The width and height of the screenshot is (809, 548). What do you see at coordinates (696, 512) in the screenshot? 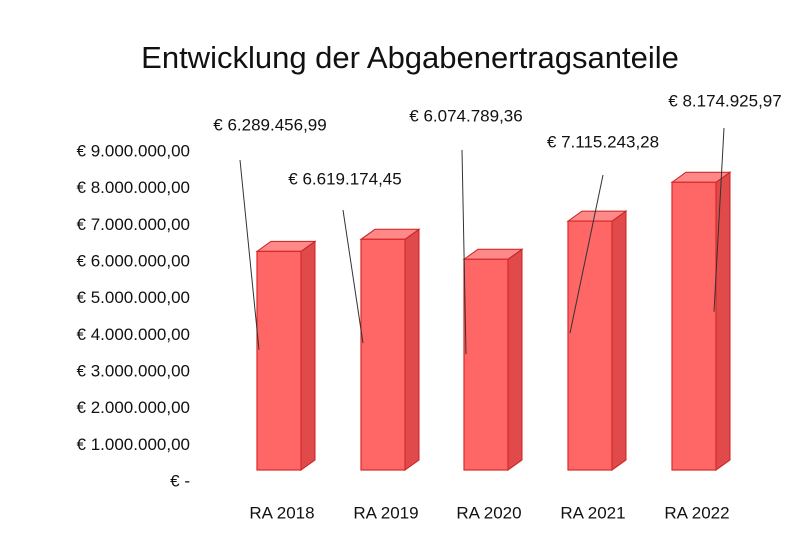
I see `x-tick-label: RA 2022` at bounding box center [696, 512].